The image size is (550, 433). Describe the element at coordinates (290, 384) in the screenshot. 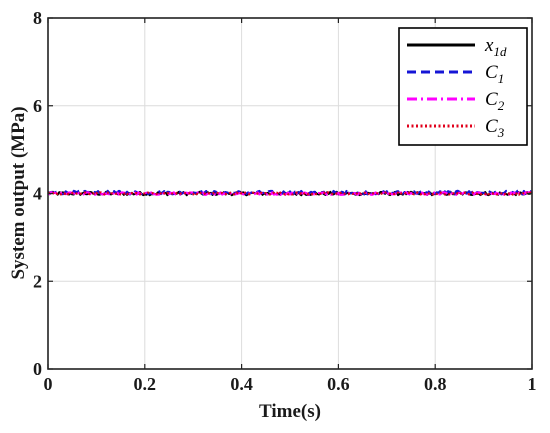

I see `x-tick-labels: 0 0.2 0.4 0.6 0.8 1` at that location.